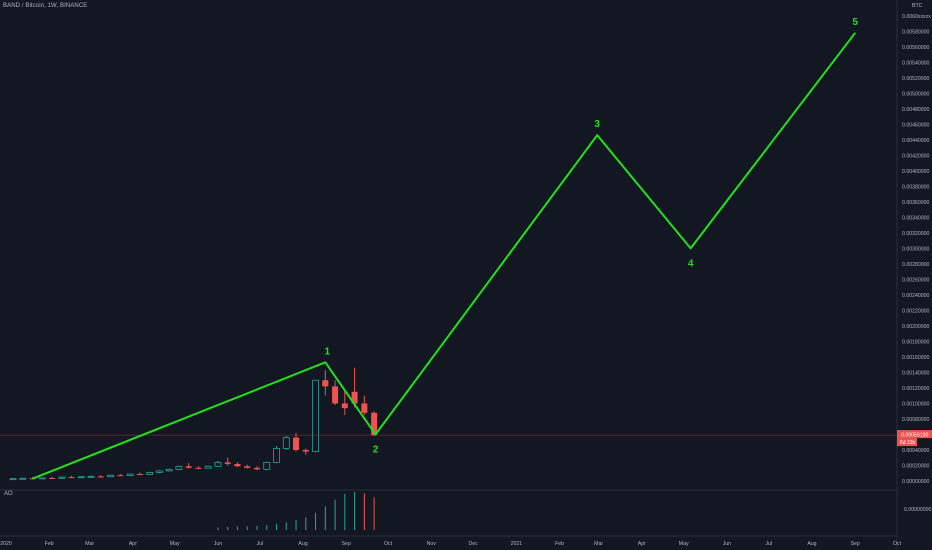  What do you see at coordinates (916, 327) in the screenshot?
I see `y-tick-label: 0.00200000` at bounding box center [916, 327].